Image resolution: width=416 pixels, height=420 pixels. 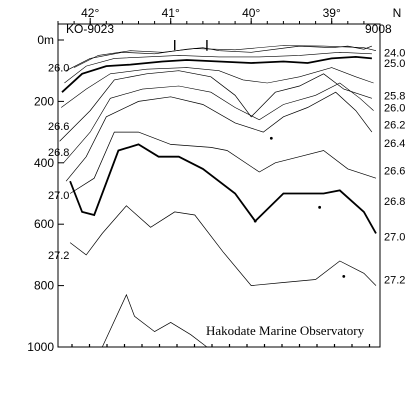 What do you see at coordinates (44, 101) in the screenshot?
I see `y-tick-label: 200` at bounding box center [44, 101].